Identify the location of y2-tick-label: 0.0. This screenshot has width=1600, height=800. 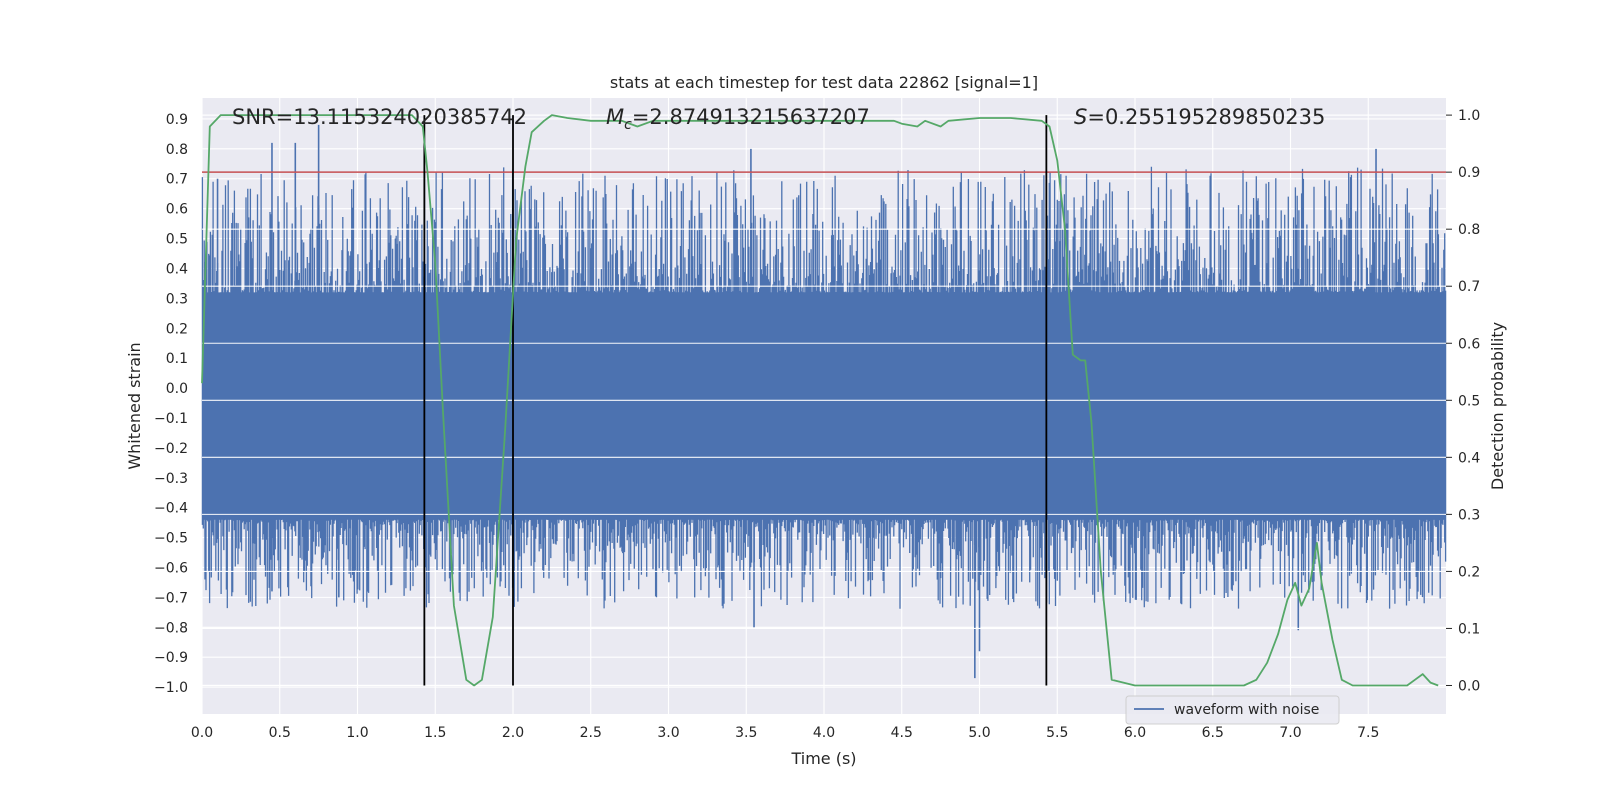
(1469, 686).